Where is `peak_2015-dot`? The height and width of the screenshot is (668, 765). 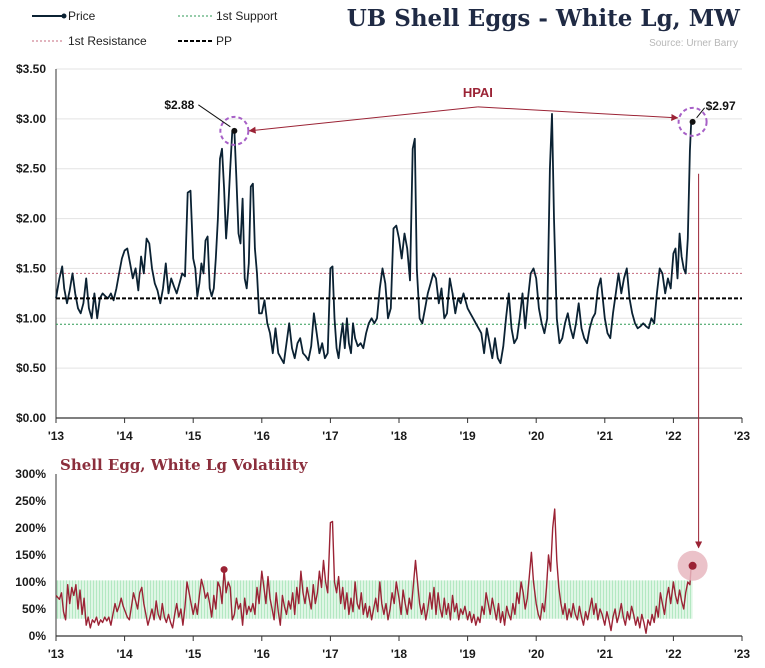
peak_2015-dot is located at coordinates (234, 130).